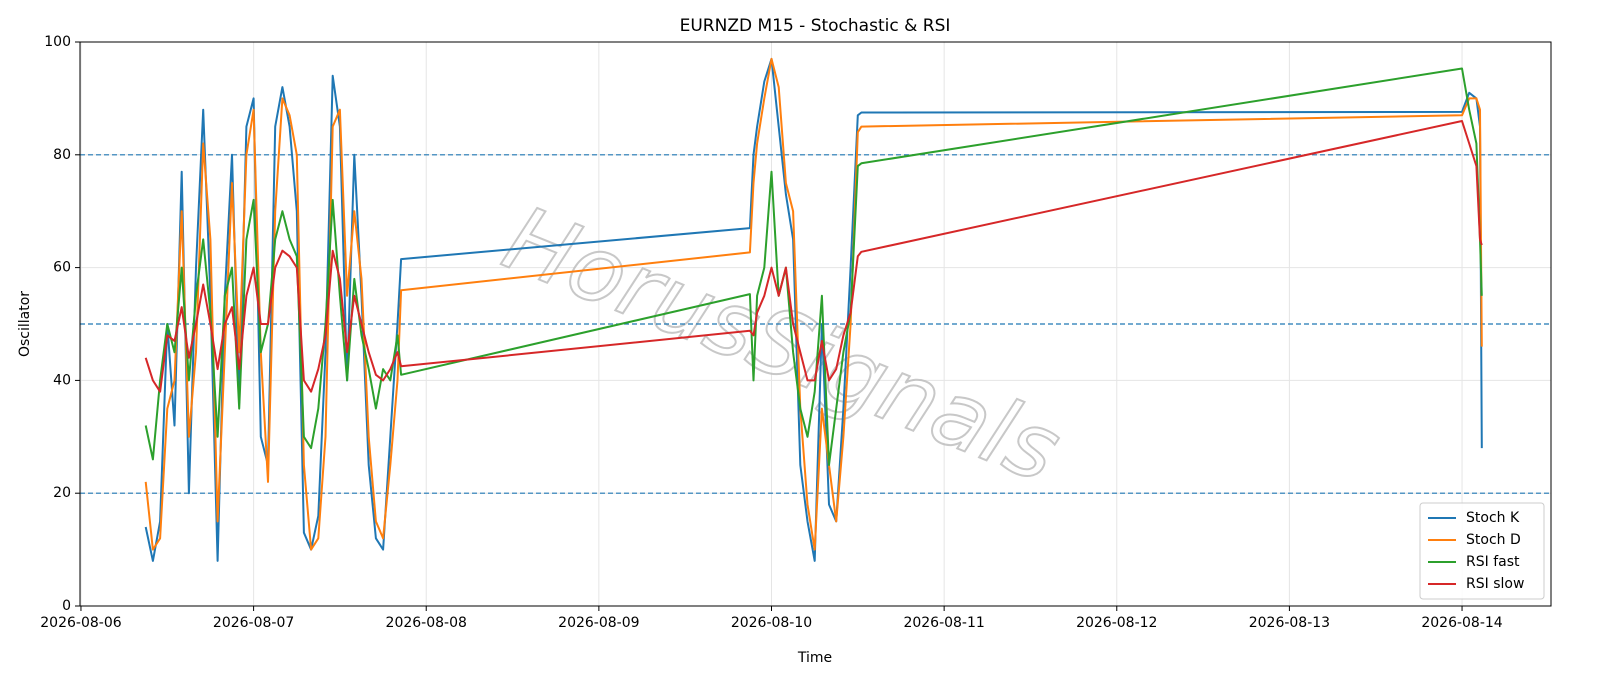 The width and height of the screenshot is (1600, 686). What do you see at coordinates (815, 26) in the screenshot?
I see `chart-title: EURNZD M15 - Stochastic & RSI` at bounding box center [815, 26].